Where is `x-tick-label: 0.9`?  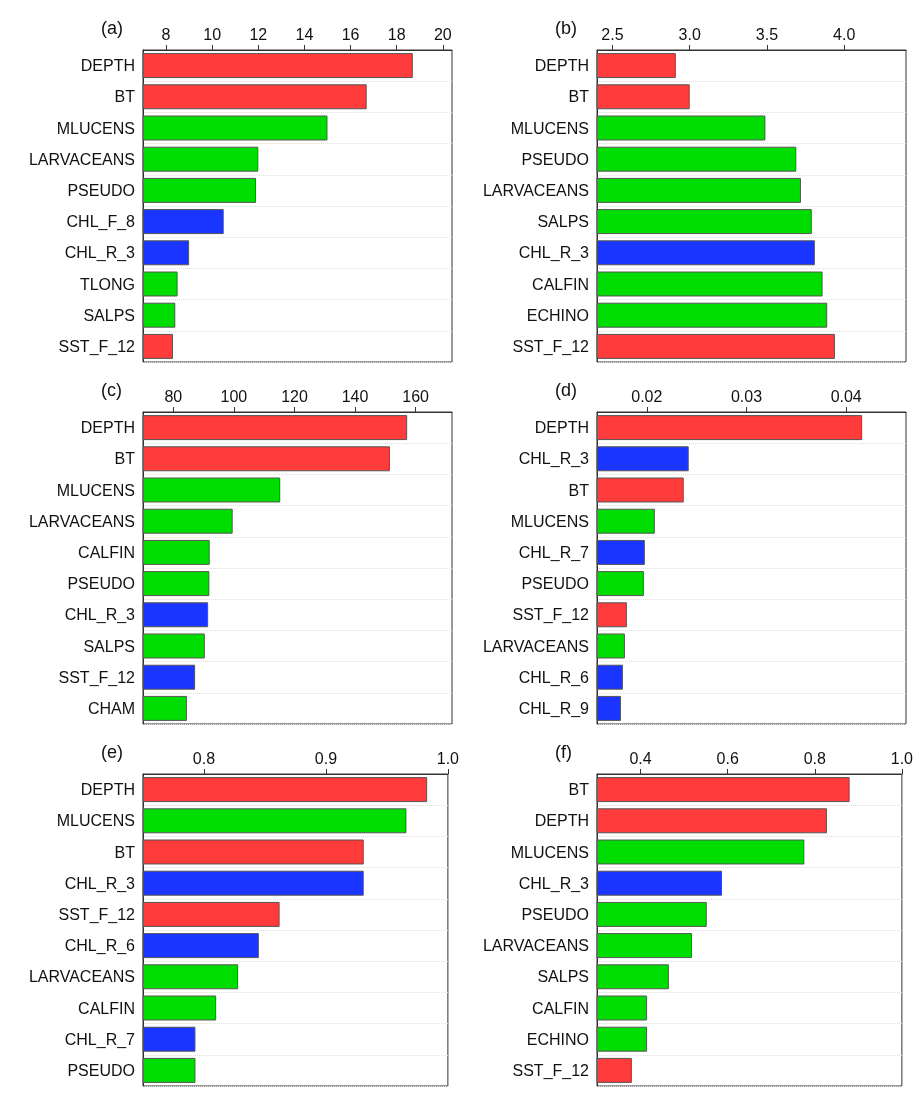
x-tick-label: 0.9 is located at coordinates (326, 758).